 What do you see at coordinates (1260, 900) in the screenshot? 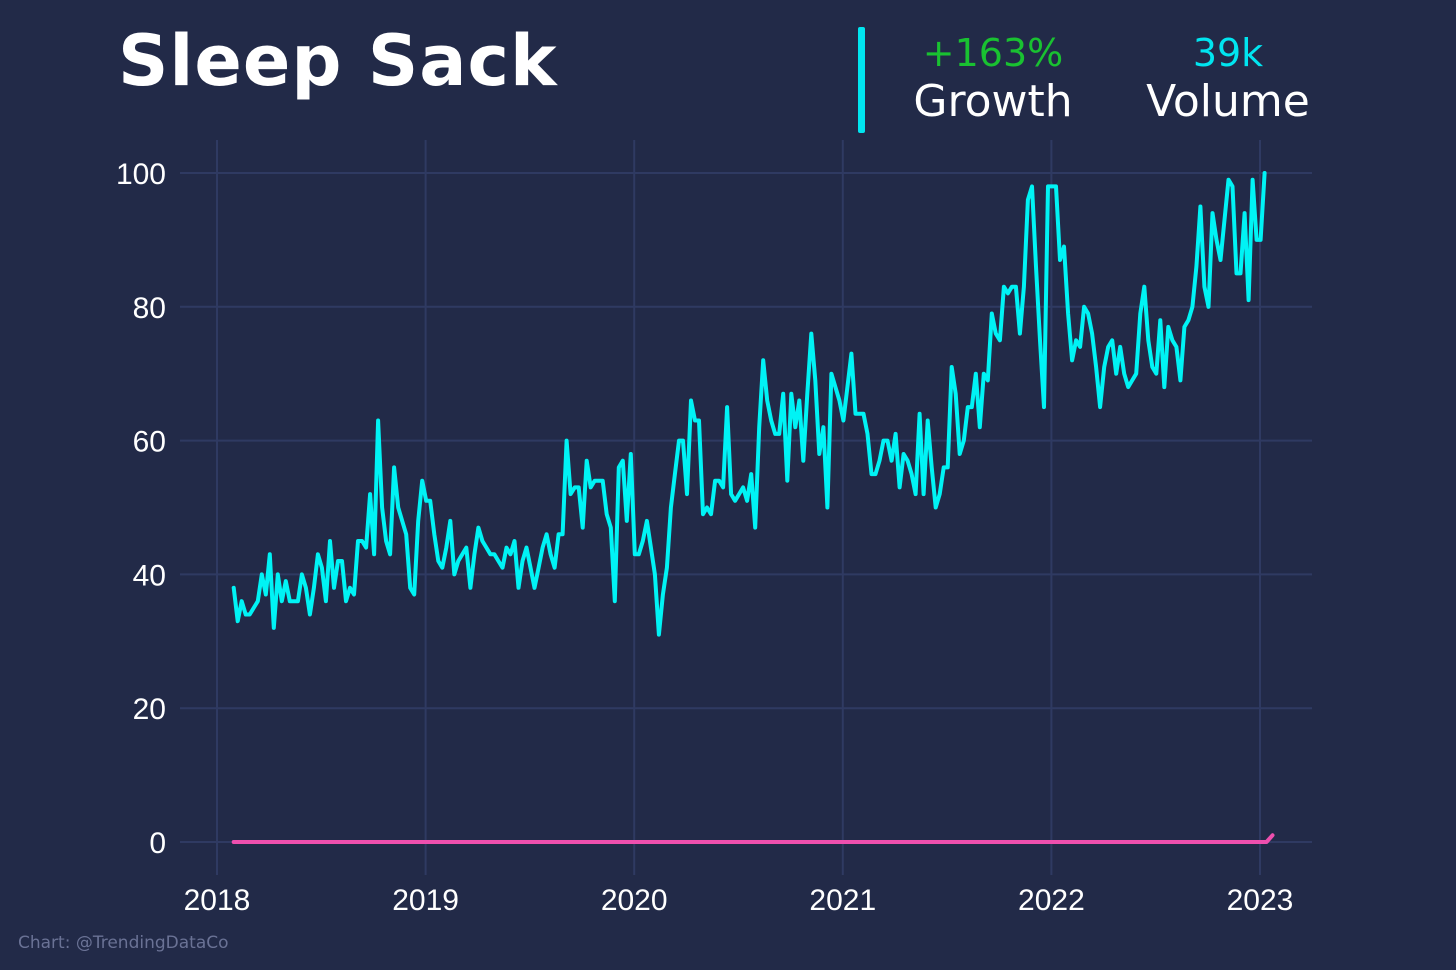
I see `x-tick-label: 2023` at bounding box center [1260, 900].